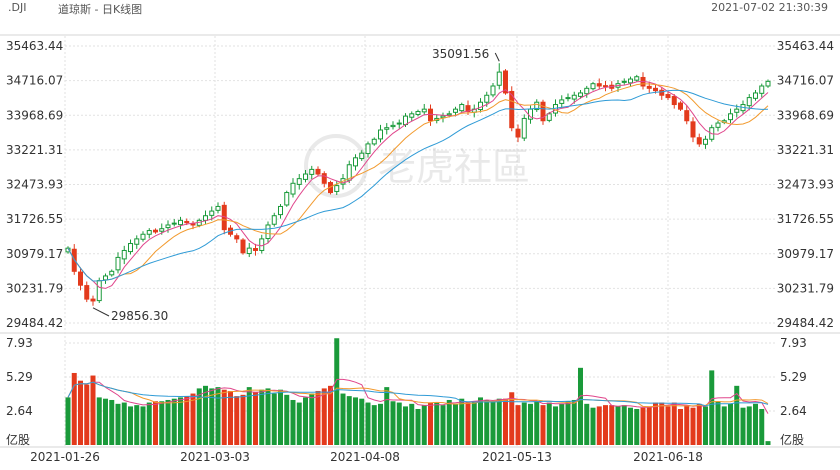 Image resolution: width=840 pixels, height=470 pixels. I want to click on y-tick-label-left: 30979.17, so click(34, 254).